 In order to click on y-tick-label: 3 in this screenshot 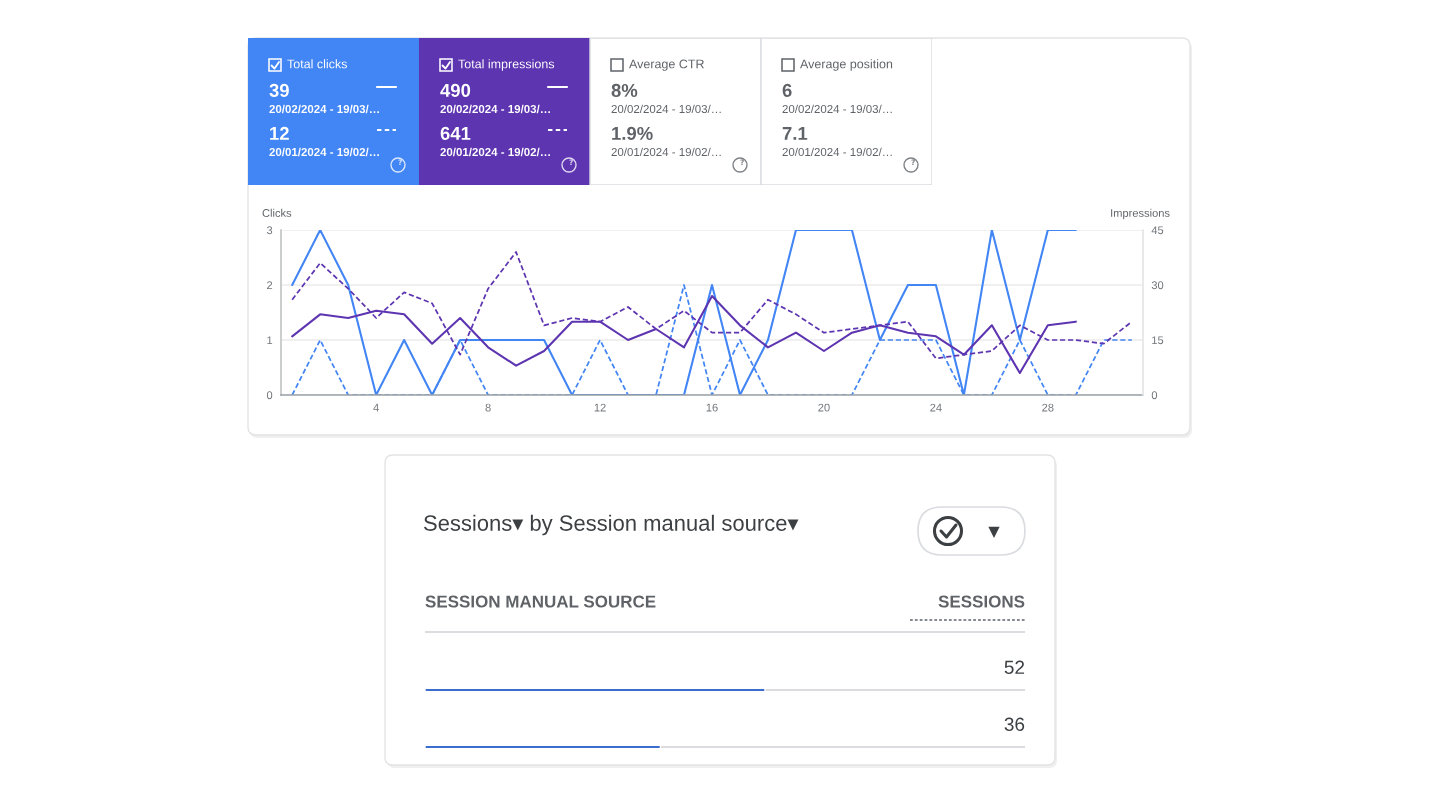, I will do `click(269, 230)`.